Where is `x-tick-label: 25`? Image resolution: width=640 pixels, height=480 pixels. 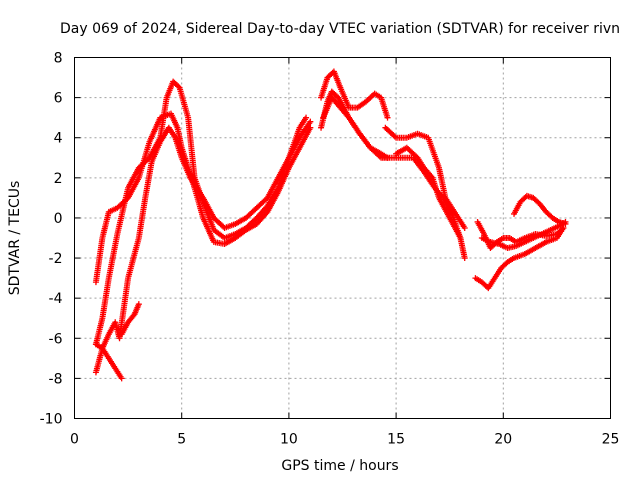 x-tick-label: 25 is located at coordinates (611, 440).